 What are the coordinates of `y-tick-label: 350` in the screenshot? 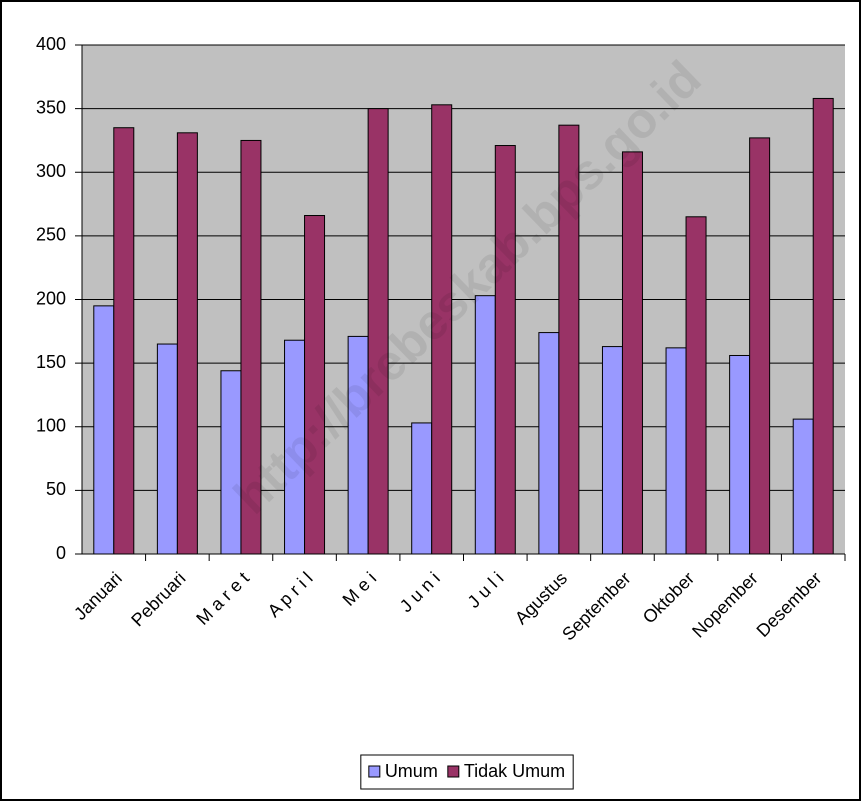 It's located at (51, 107).